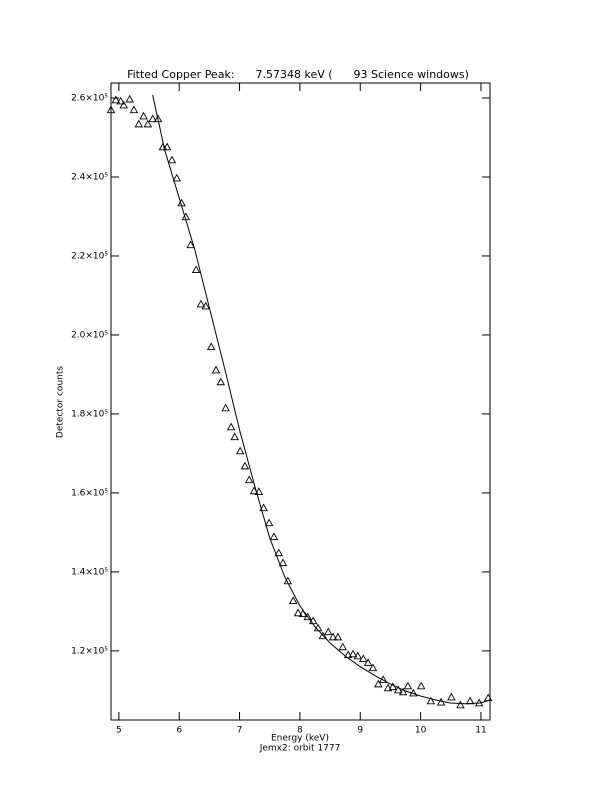  I want to click on x-tick-label: 6, so click(179, 731).